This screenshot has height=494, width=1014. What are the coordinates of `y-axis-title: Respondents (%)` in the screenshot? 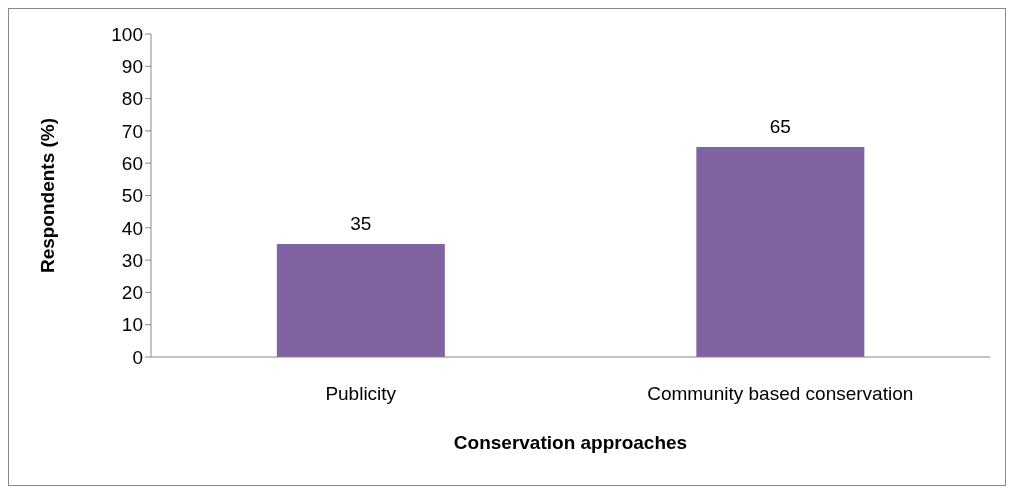 It's located at (47, 195).